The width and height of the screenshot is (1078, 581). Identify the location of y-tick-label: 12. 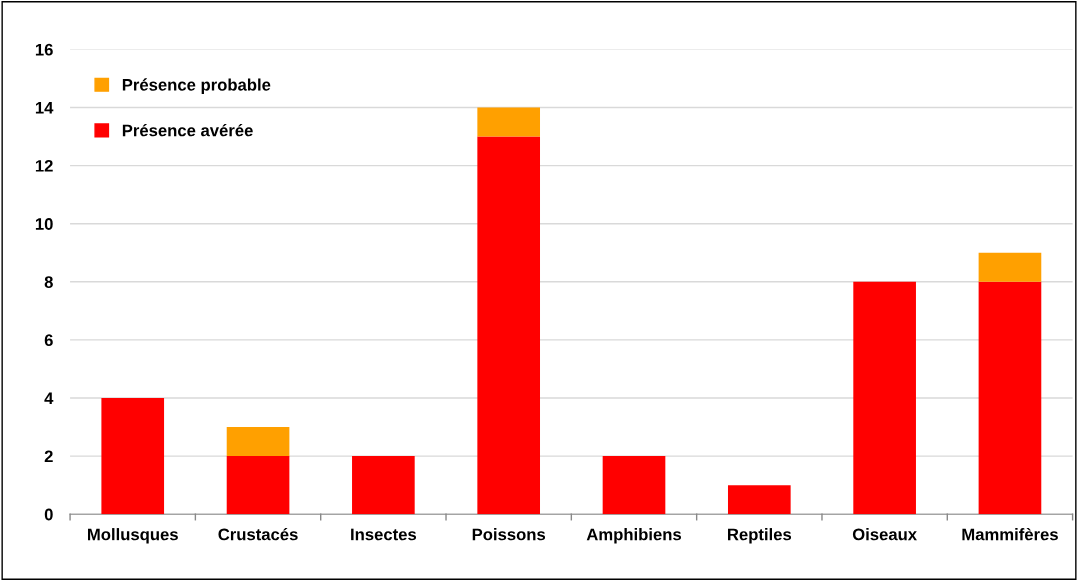
(44, 165).